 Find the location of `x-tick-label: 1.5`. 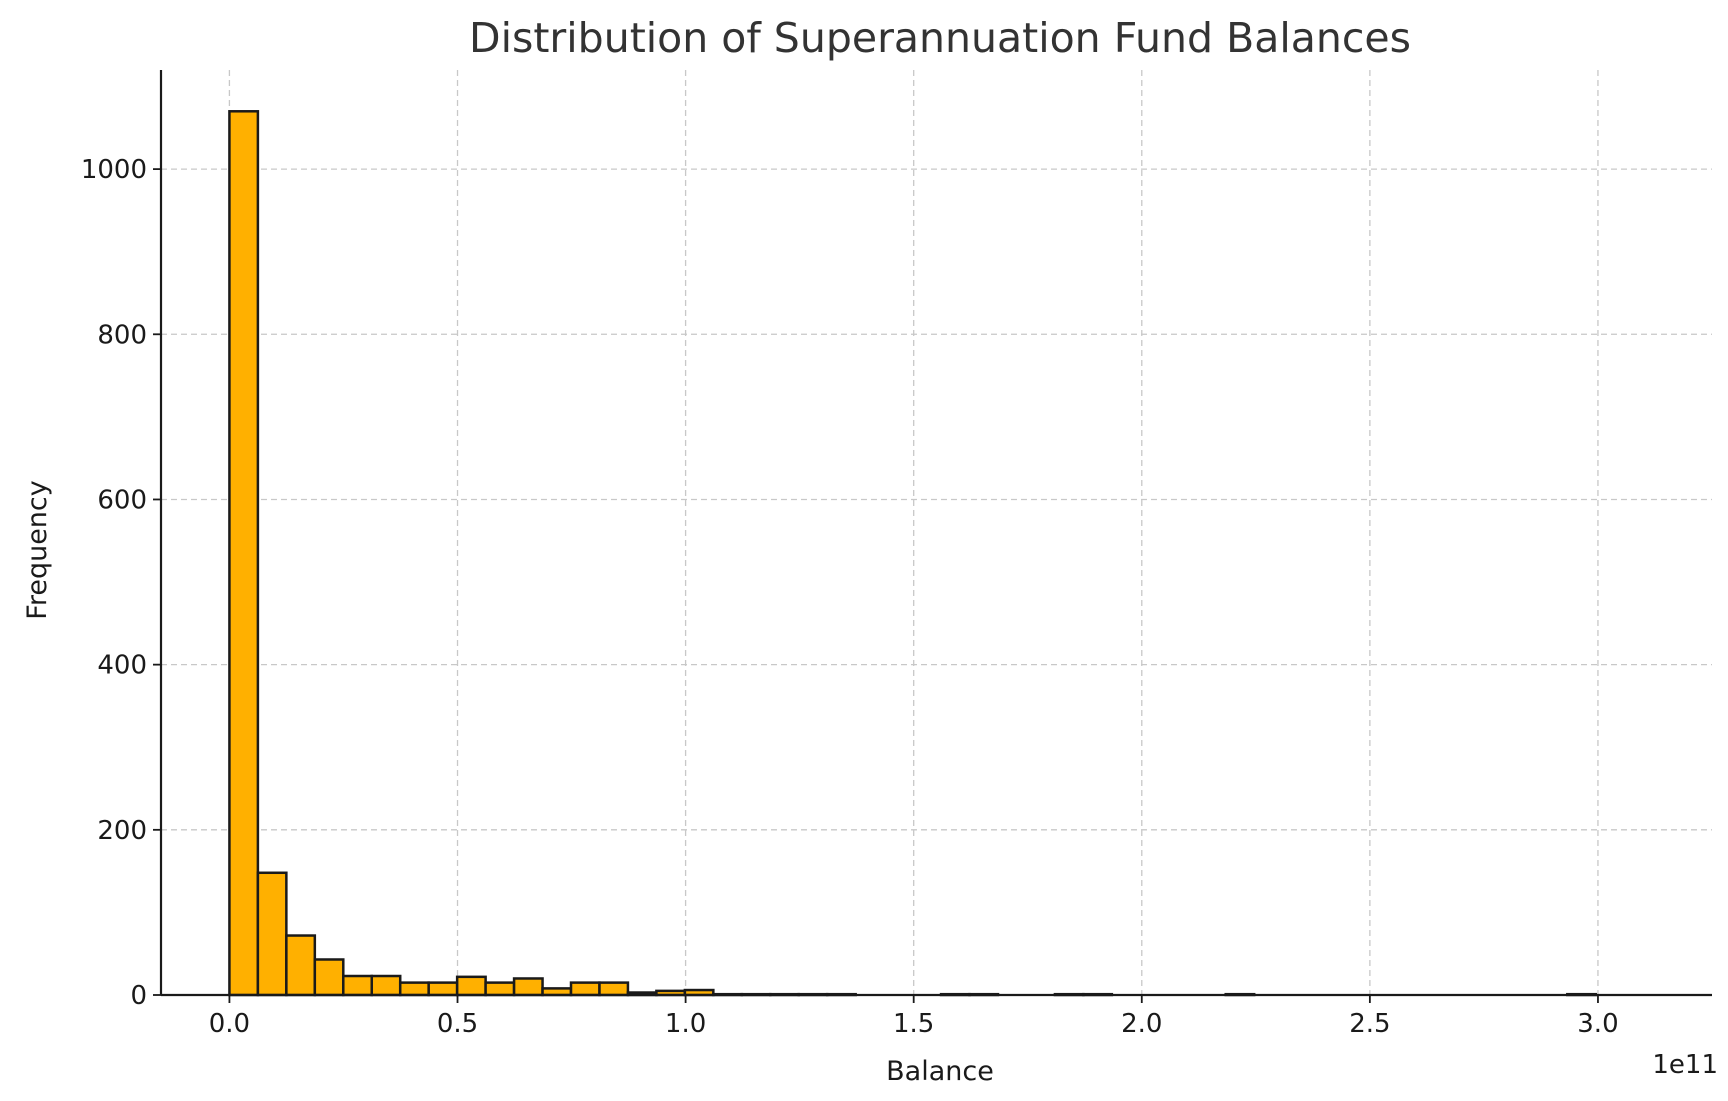

x-tick-label: 1.5 is located at coordinates (913, 1024).